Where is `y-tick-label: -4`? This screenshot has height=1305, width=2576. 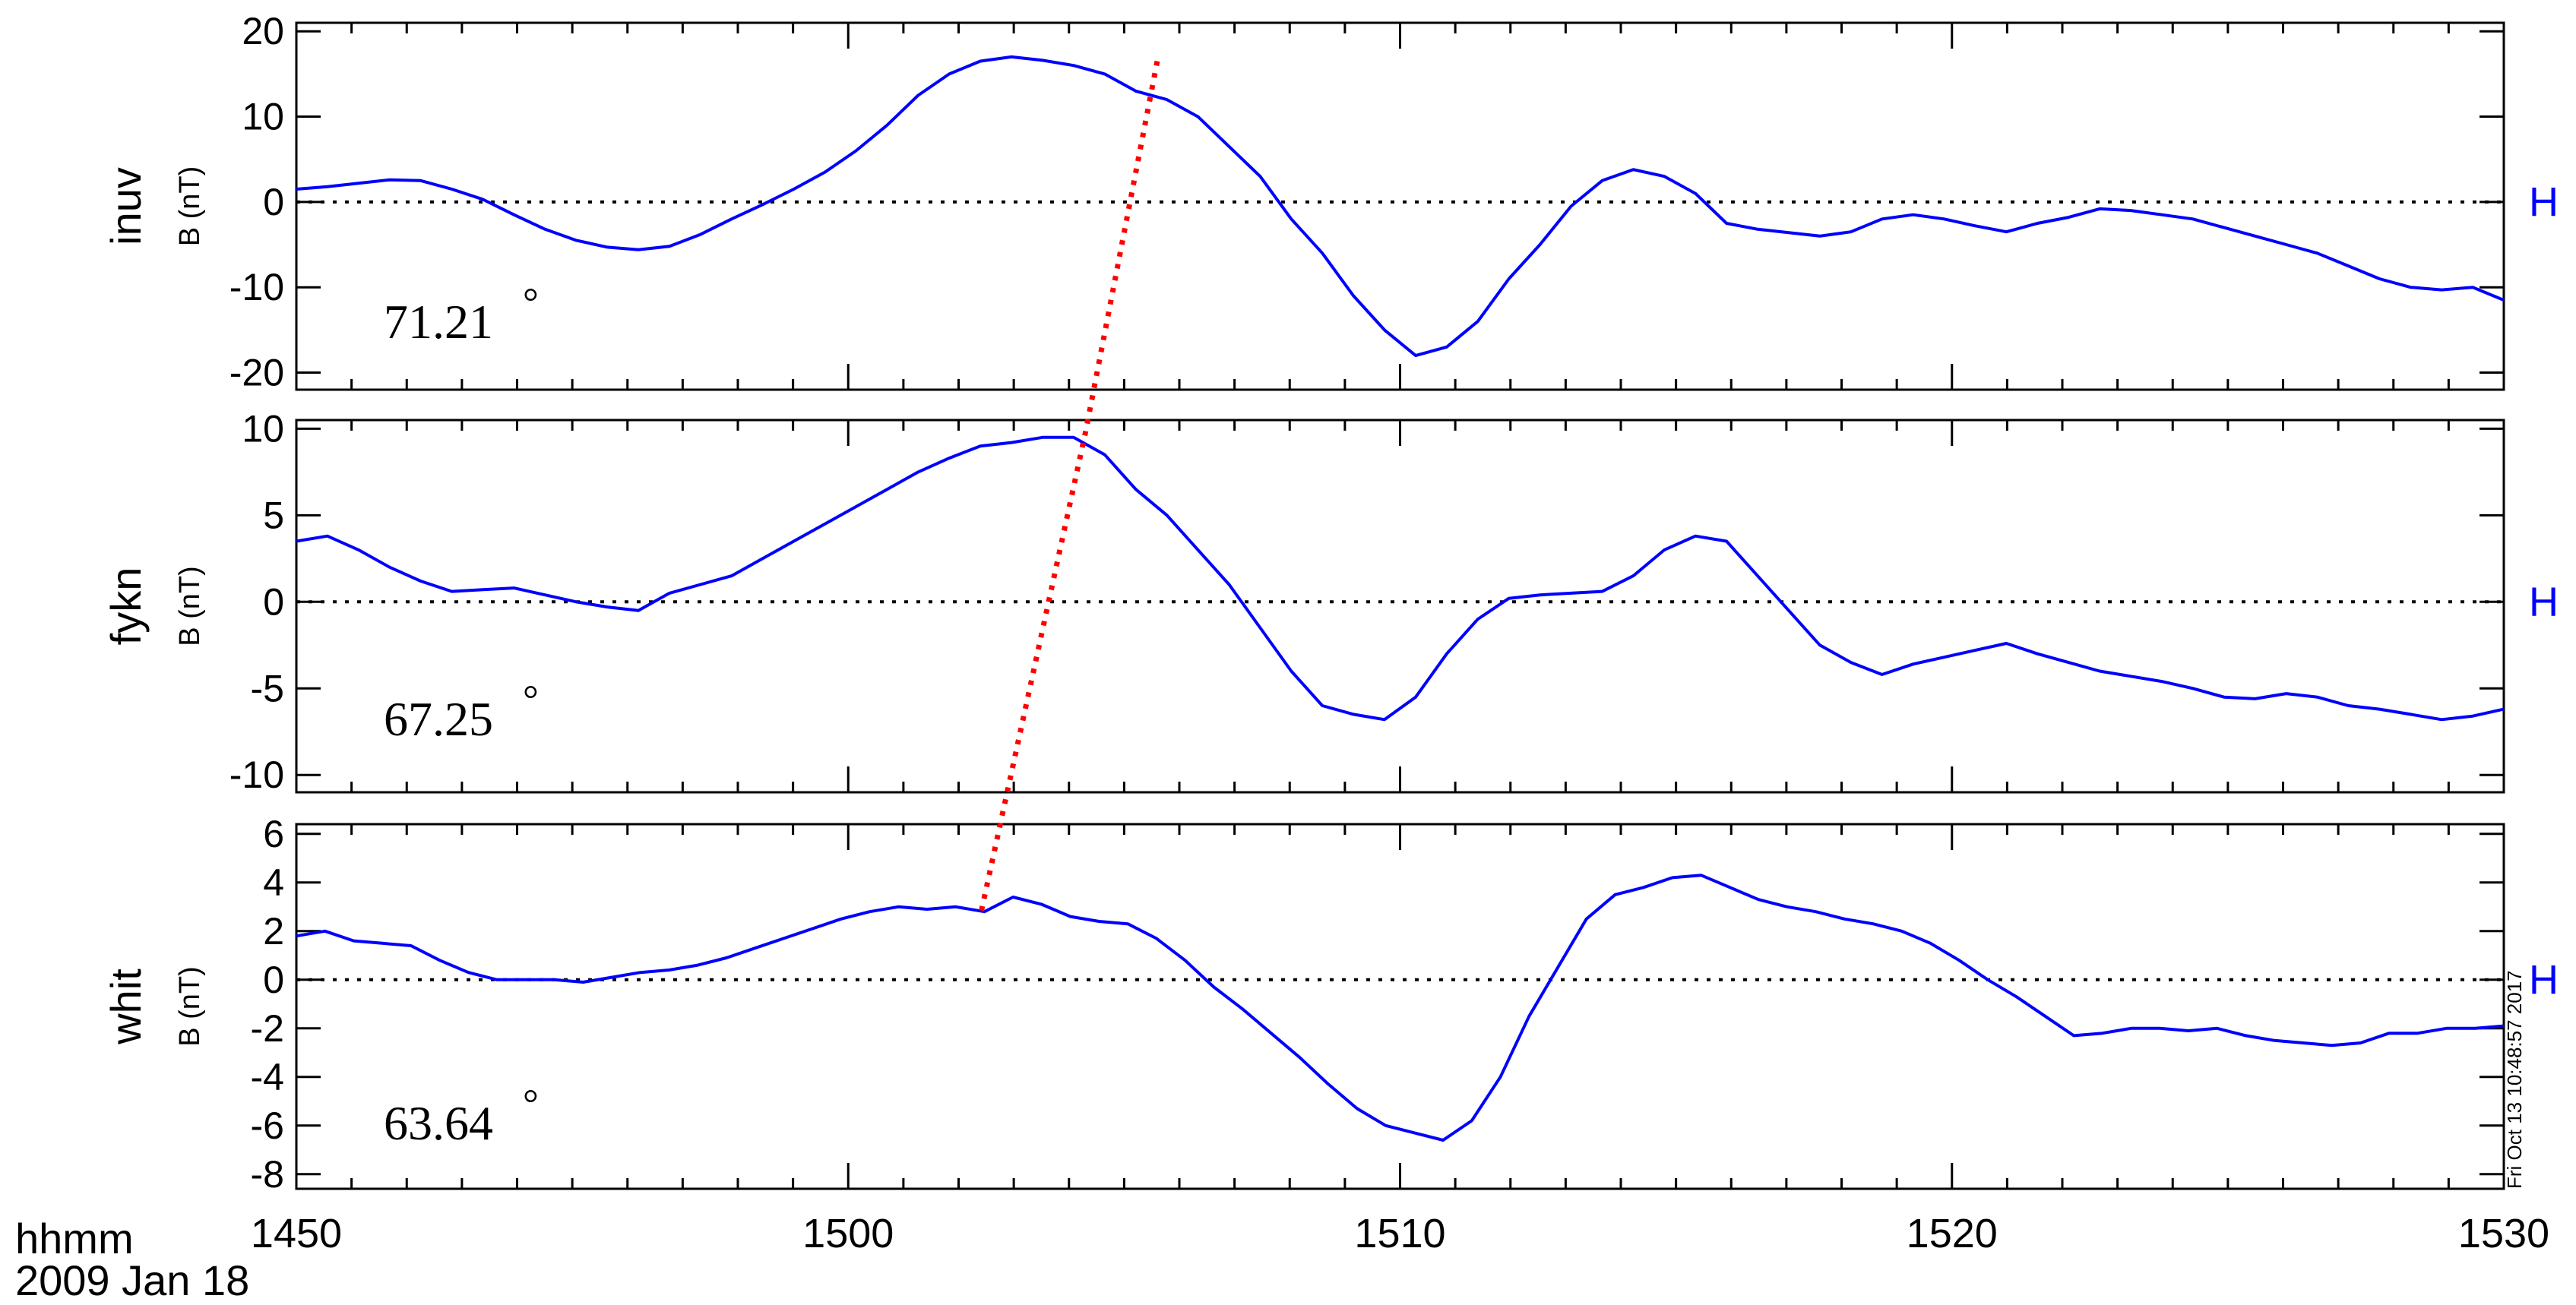 y-tick-label: -4 is located at coordinates (267, 1077).